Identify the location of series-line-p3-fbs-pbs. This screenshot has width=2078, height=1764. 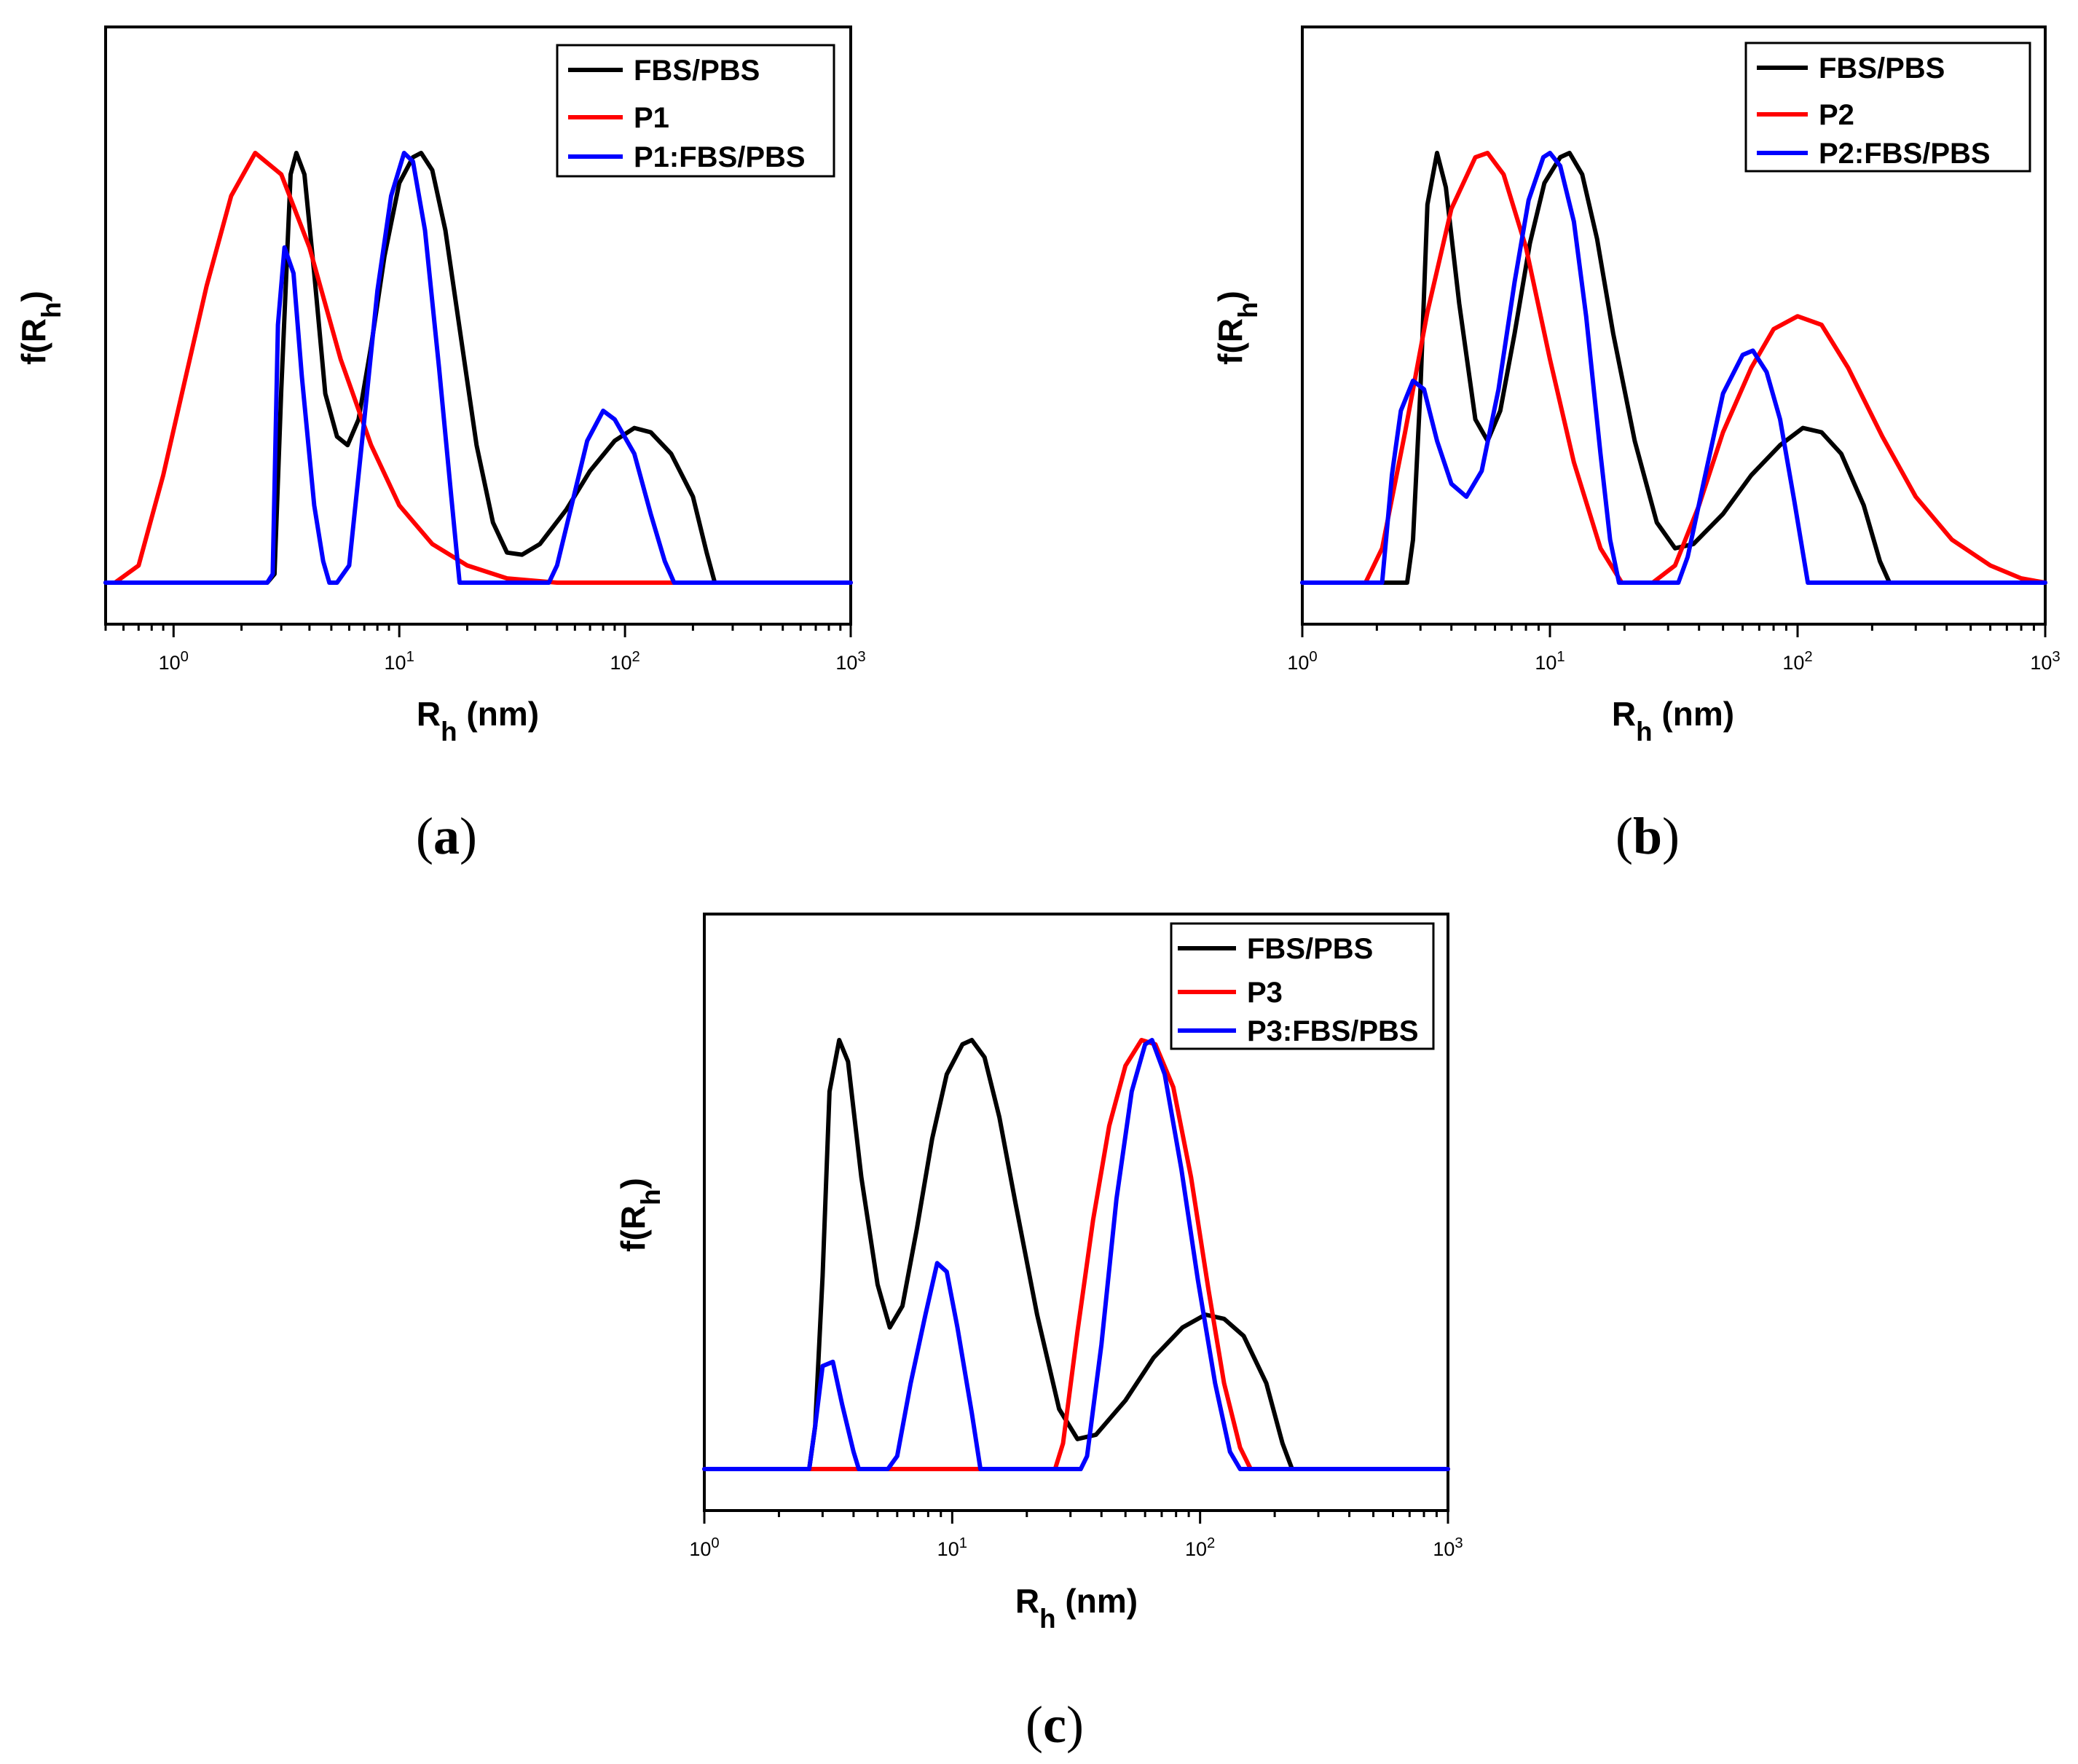
(1076, 1254).